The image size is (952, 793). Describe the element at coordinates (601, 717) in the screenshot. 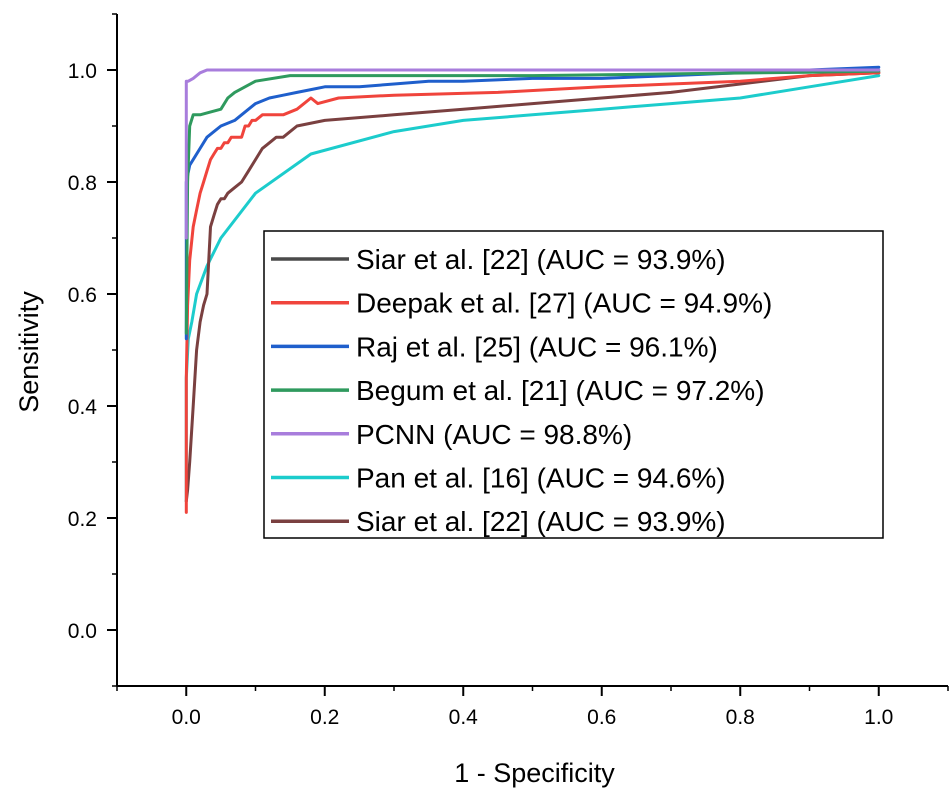

I see `x-tick-label: 0.6` at that location.